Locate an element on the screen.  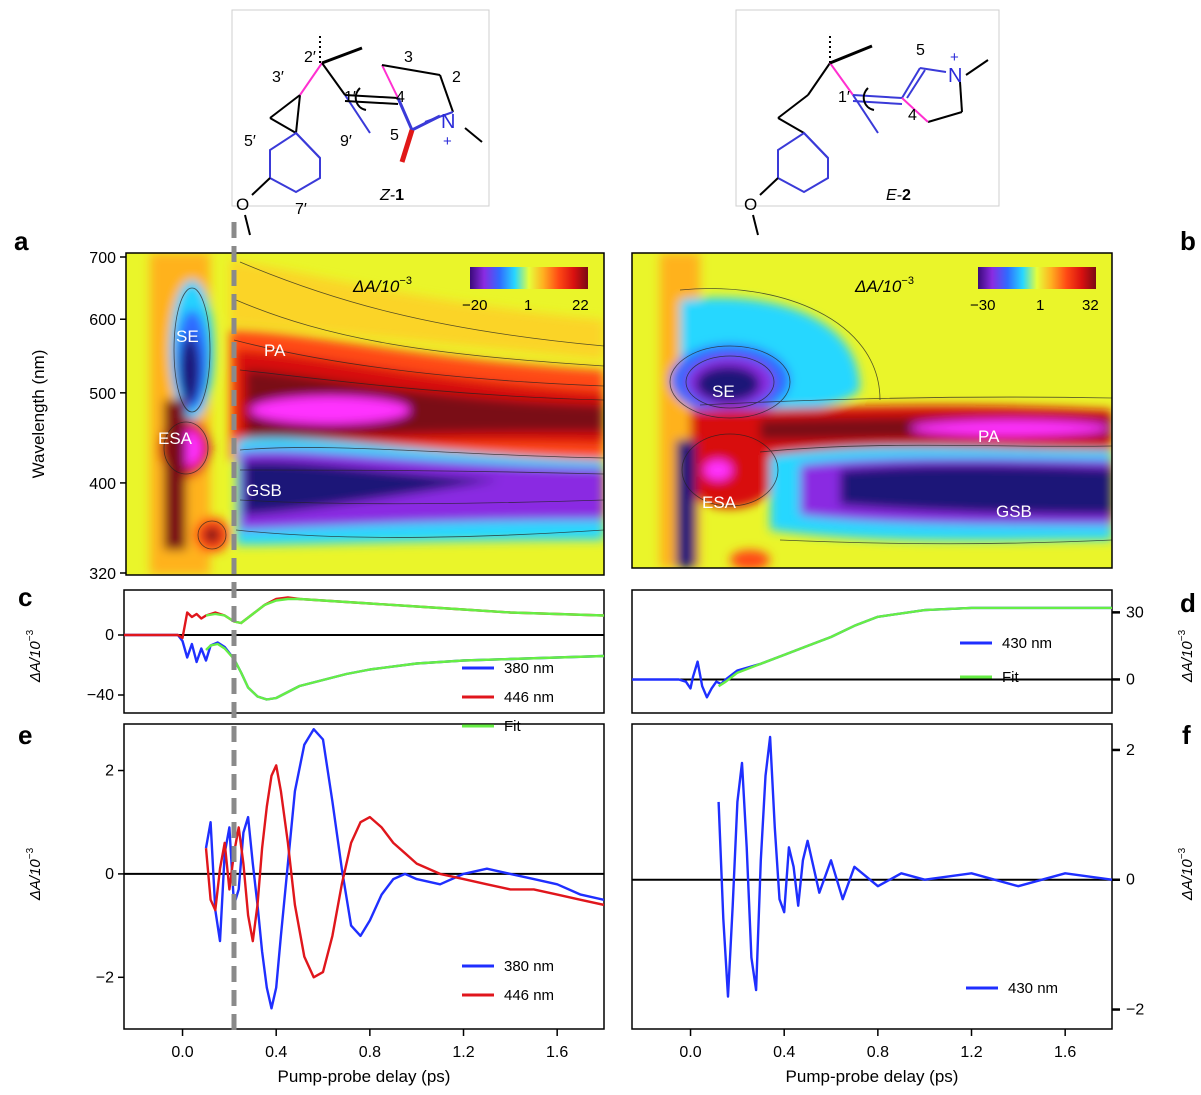
annotation-b-esa: ESA is located at coordinates (719, 502).